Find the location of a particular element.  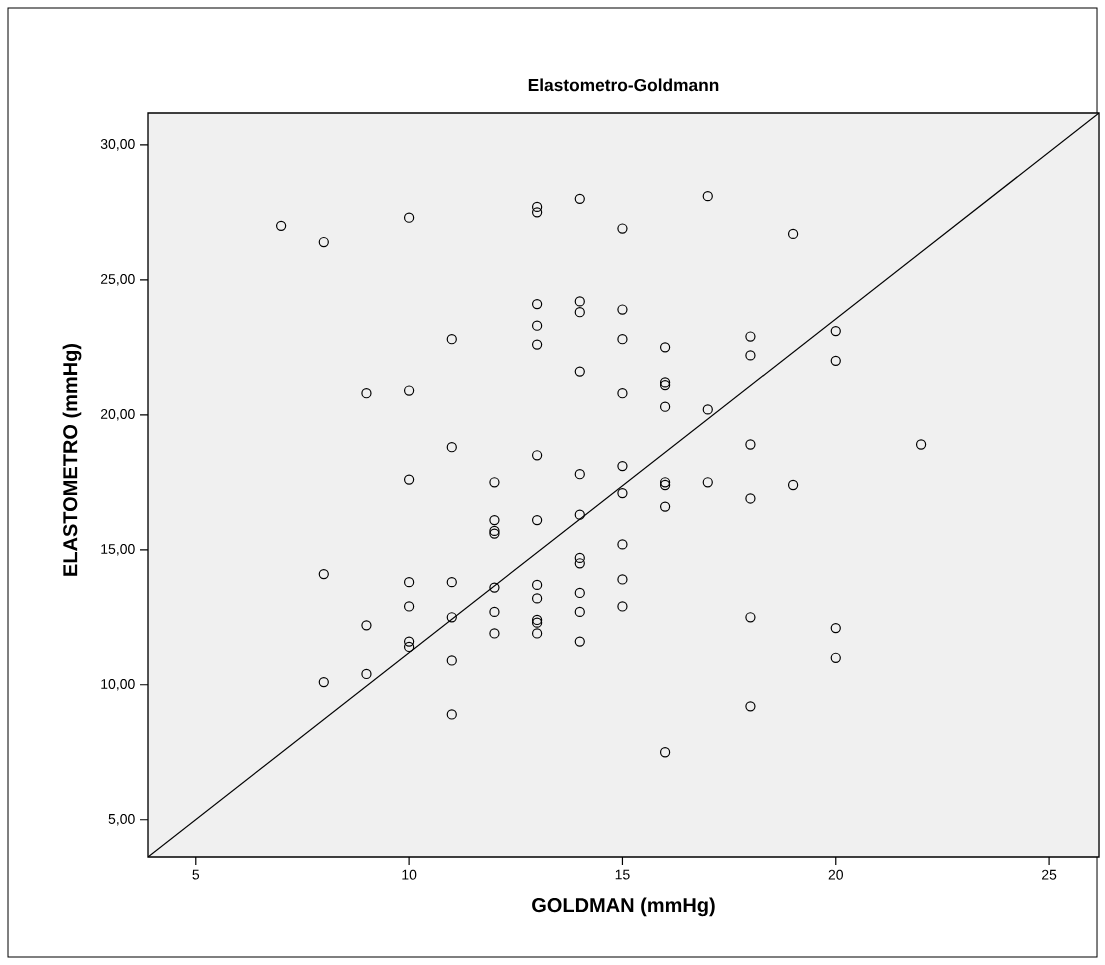

y-tick-label: 10,00 is located at coordinates (118, 684).